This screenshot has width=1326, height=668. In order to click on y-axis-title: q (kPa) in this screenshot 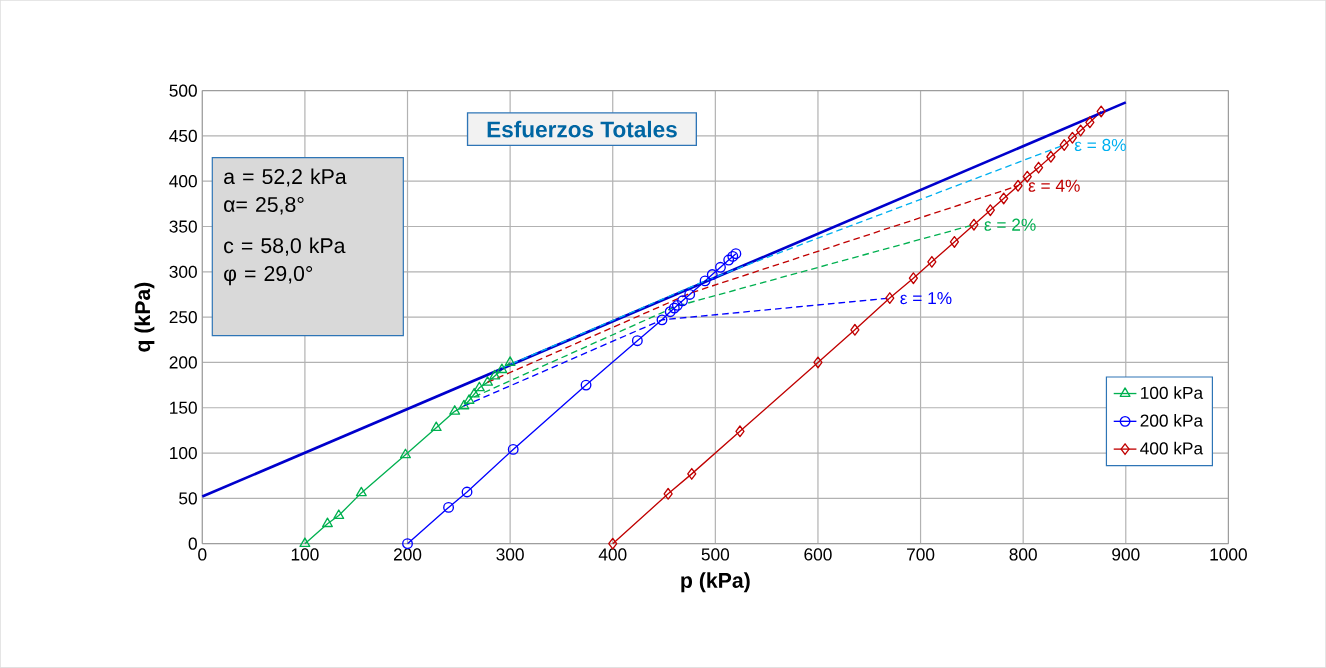, I will do `click(144, 317)`.